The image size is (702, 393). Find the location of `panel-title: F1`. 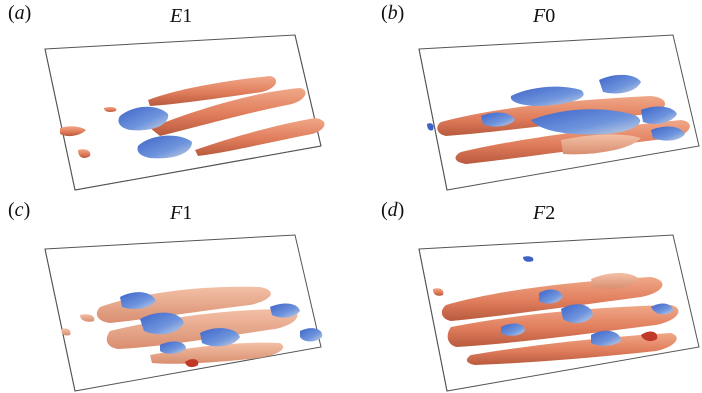

panel-title: F1 is located at coordinates (181, 213).